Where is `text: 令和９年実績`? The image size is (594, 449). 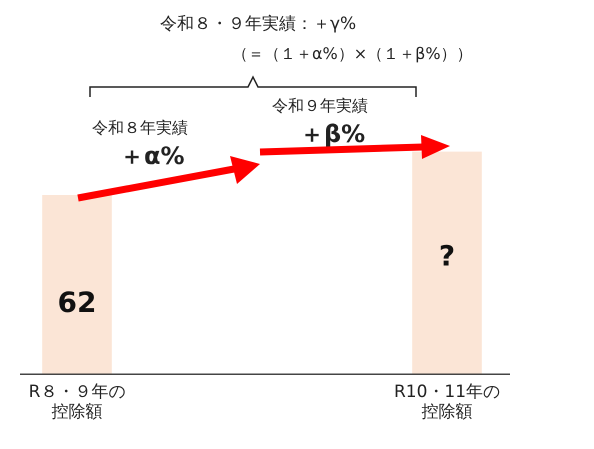 text: 令和９年実績 is located at coordinates (320, 106).